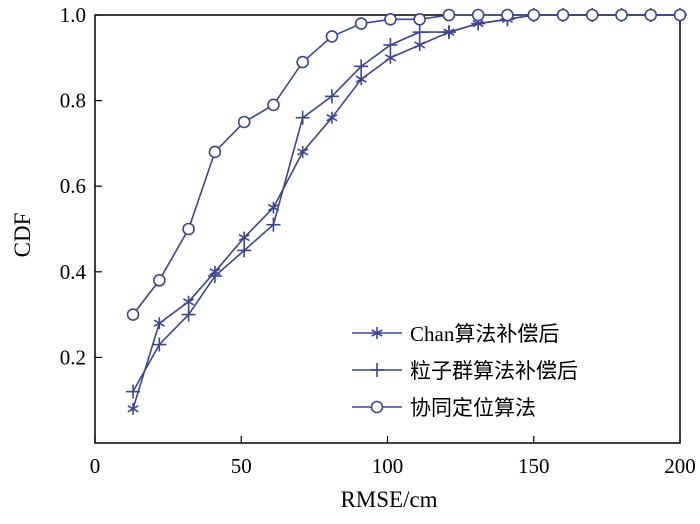 The height and width of the screenshot is (524, 700). Describe the element at coordinates (388, 499) in the screenshot. I see `x-axis-label: RMSE/cm` at that location.